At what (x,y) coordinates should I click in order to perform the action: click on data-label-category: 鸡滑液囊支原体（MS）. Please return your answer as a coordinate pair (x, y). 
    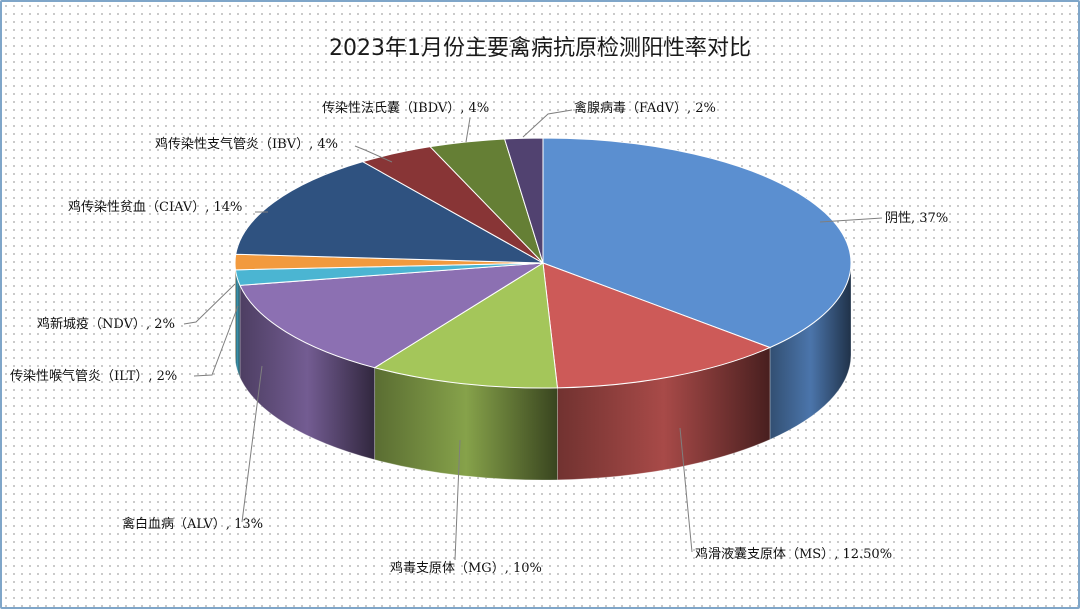
    Looking at the image, I should click on (764, 554).